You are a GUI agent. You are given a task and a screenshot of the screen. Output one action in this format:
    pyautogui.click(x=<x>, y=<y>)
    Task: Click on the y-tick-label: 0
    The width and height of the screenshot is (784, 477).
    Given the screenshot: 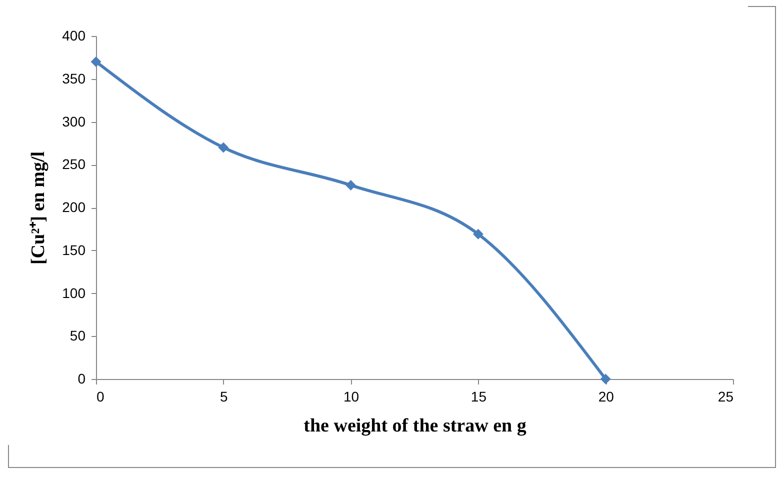 What is the action you would take?
    pyautogui.click(x=82, y=378)
    